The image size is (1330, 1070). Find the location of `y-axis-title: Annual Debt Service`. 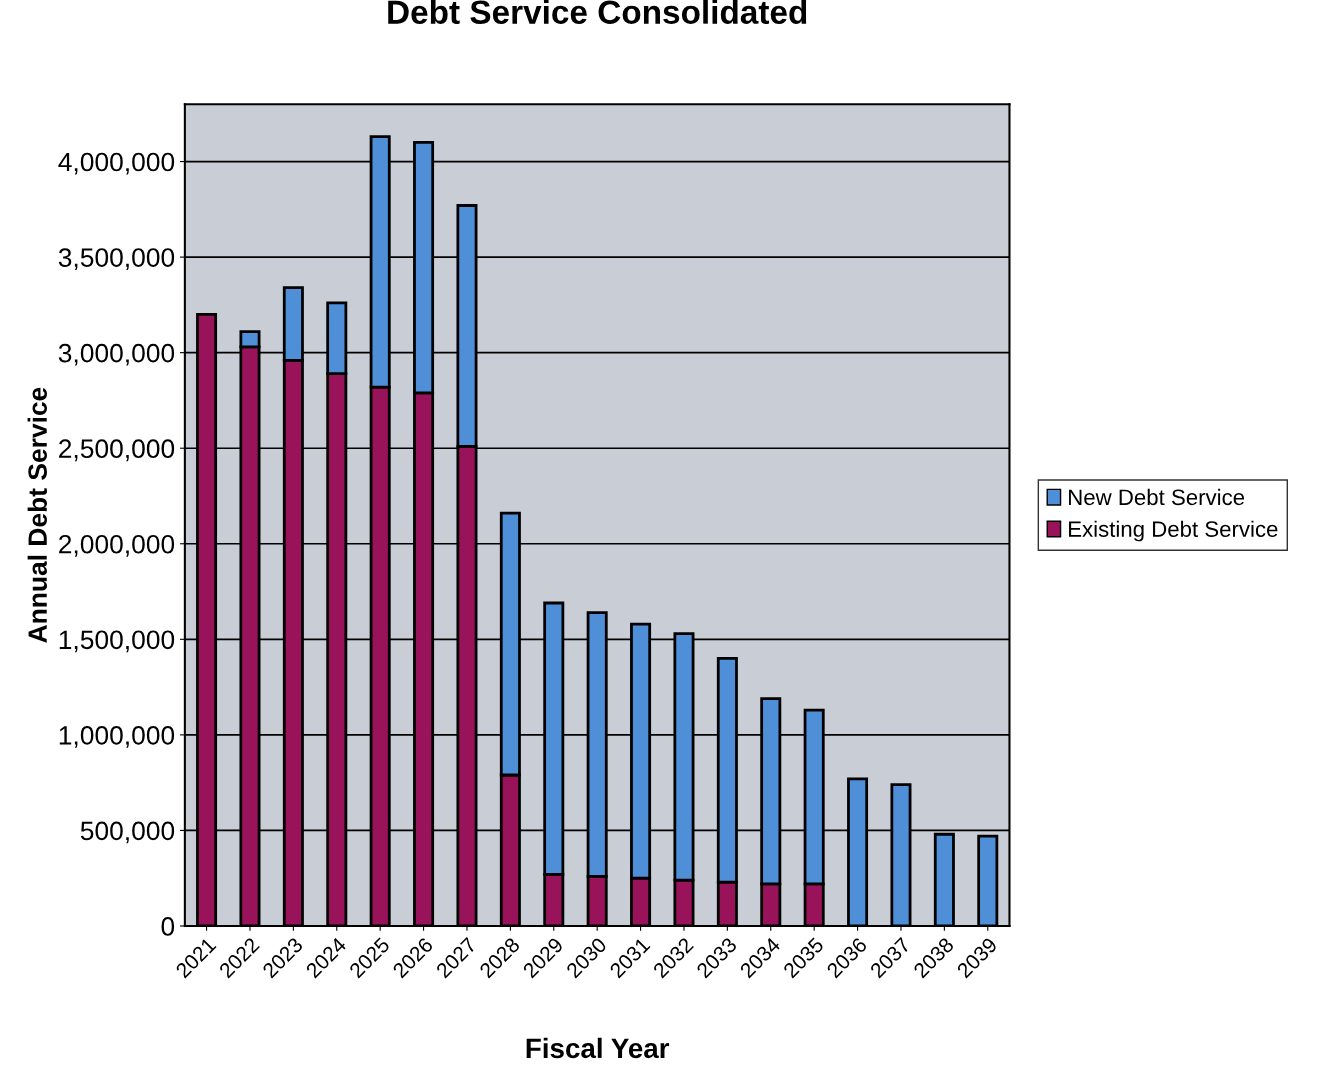

y-axis-title: Annual Debt Service is located at coordinates (37, 515).